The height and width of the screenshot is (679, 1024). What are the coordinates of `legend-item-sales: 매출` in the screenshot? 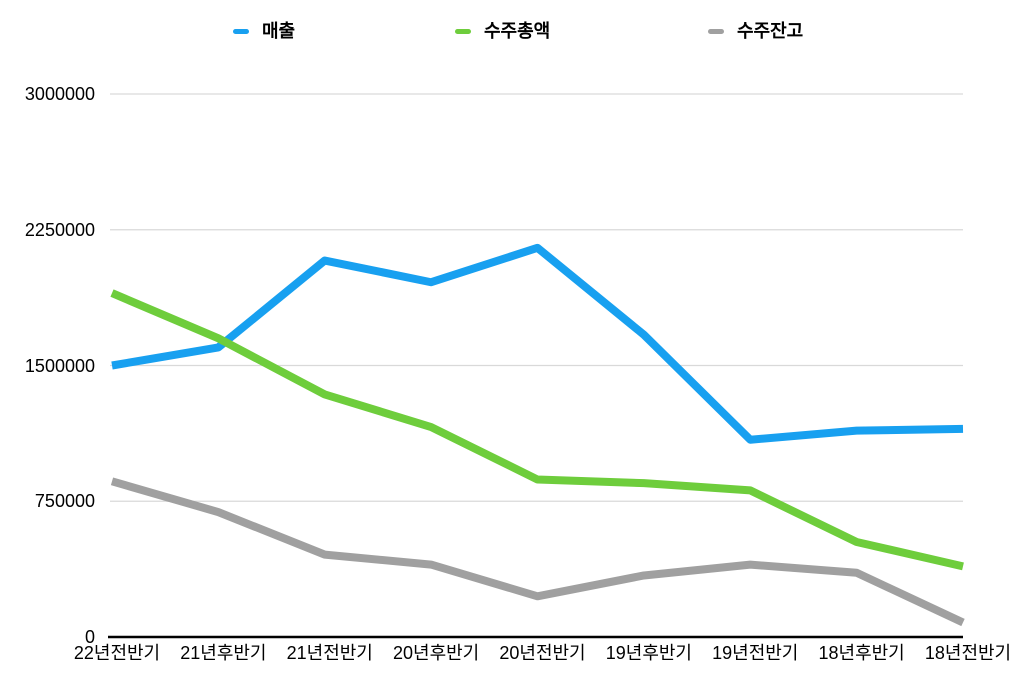 It's located at (264, 31).